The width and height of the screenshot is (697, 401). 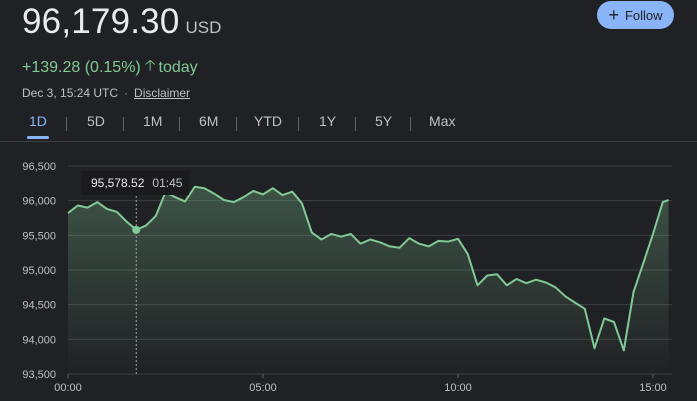 What do you see at coordinates (252, 128) in the screenshot?
I see `range-tabs: 1D 5D 1M 6M YTD 1Y 5Y Max` at bounding box center [252, 128].